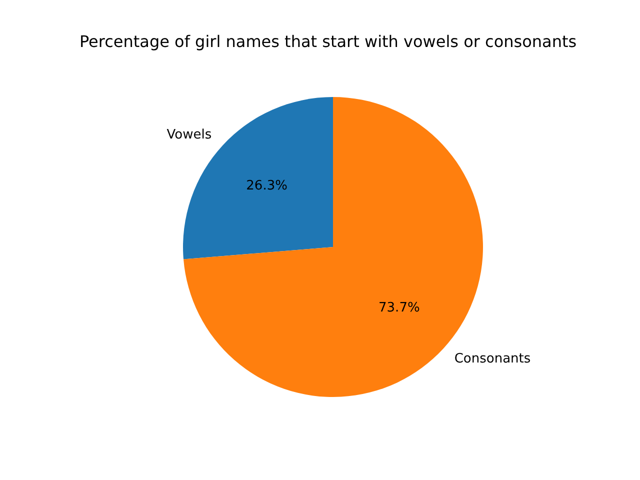  I want to click on slice-label: Consonants, so click(492, 358).